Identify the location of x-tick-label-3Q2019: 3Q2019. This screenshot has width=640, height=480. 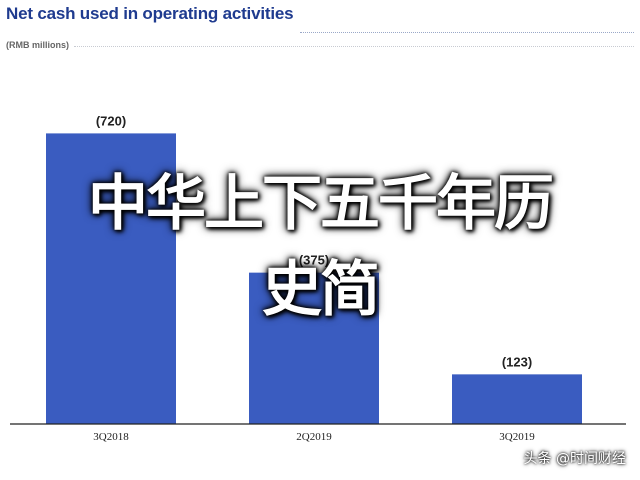
(517, 437).